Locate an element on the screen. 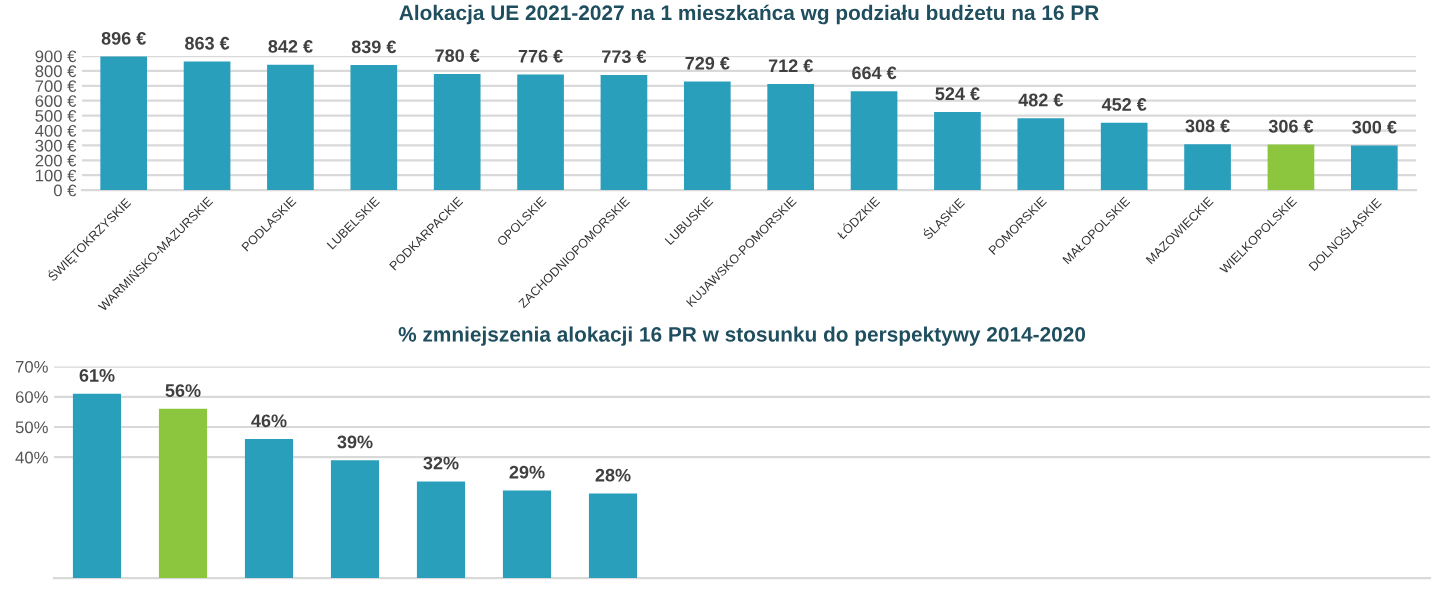  data-label: 29% is located at coordinates (527, 472).